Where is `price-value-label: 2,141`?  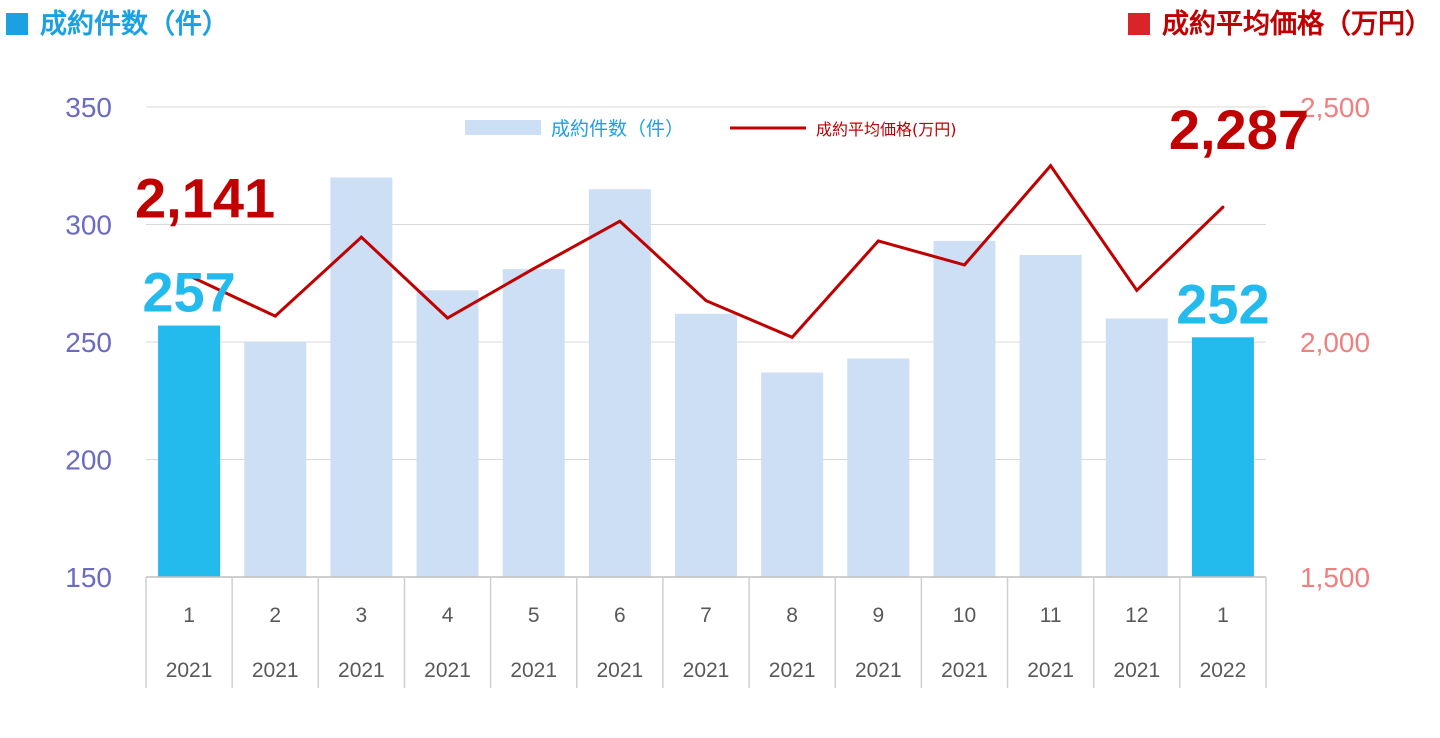 price-value-label: 2,141 is located at coordinates (205, 198).